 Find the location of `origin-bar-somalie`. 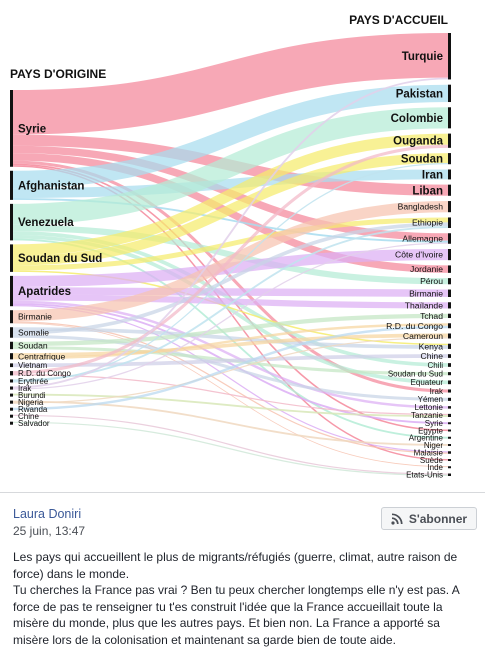

origin-bar-somalie is located at coordinates (11, 332).